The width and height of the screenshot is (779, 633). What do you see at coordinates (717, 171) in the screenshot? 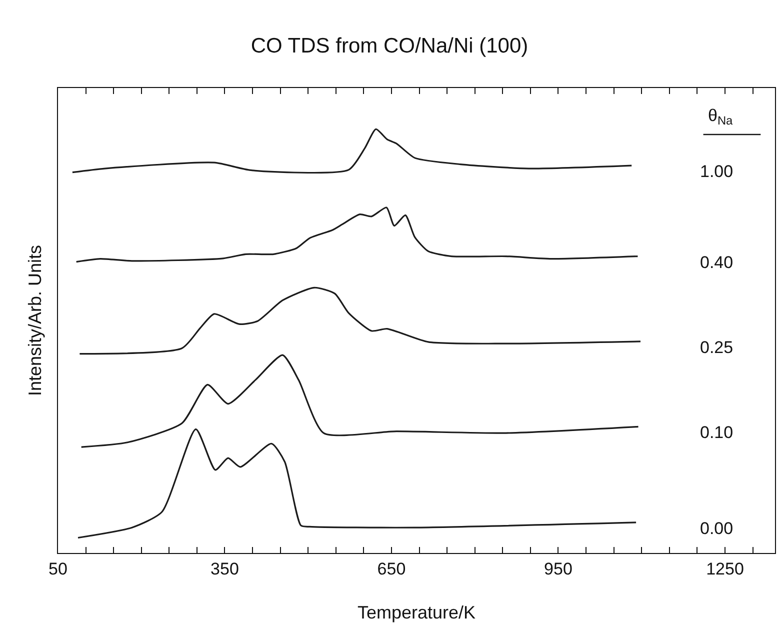
I see `text: 1.00` at bounding box center [717, 171].